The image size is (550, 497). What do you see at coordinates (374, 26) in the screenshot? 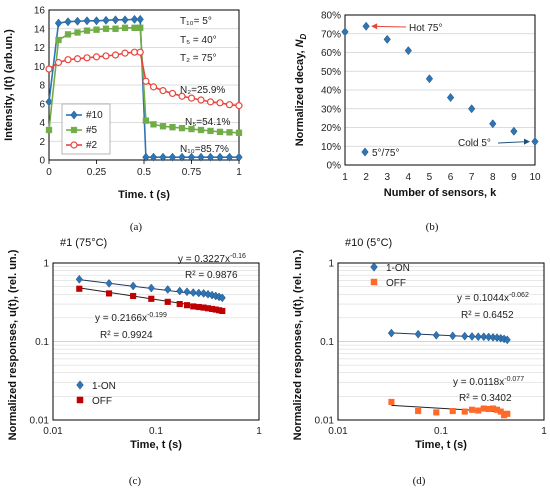
I see `hot-arrow-head` at bounding box center [374, 26].